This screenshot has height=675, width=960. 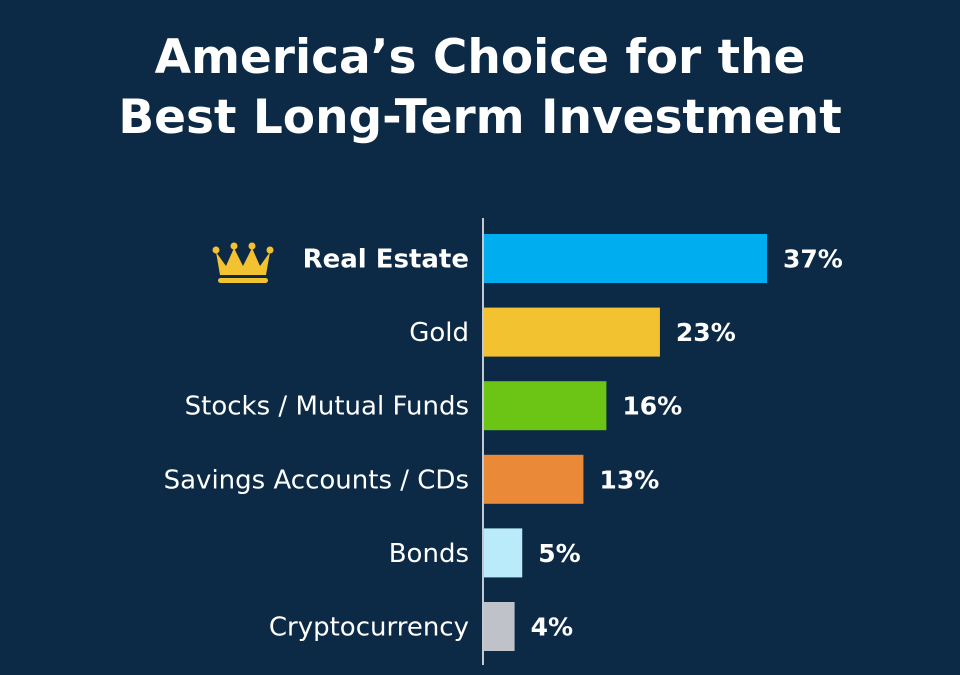 What do you see at coordinates (369, 628) in the screenshot?
I see `category-label: Cryptocurrency` at bounding box center [369, 628].